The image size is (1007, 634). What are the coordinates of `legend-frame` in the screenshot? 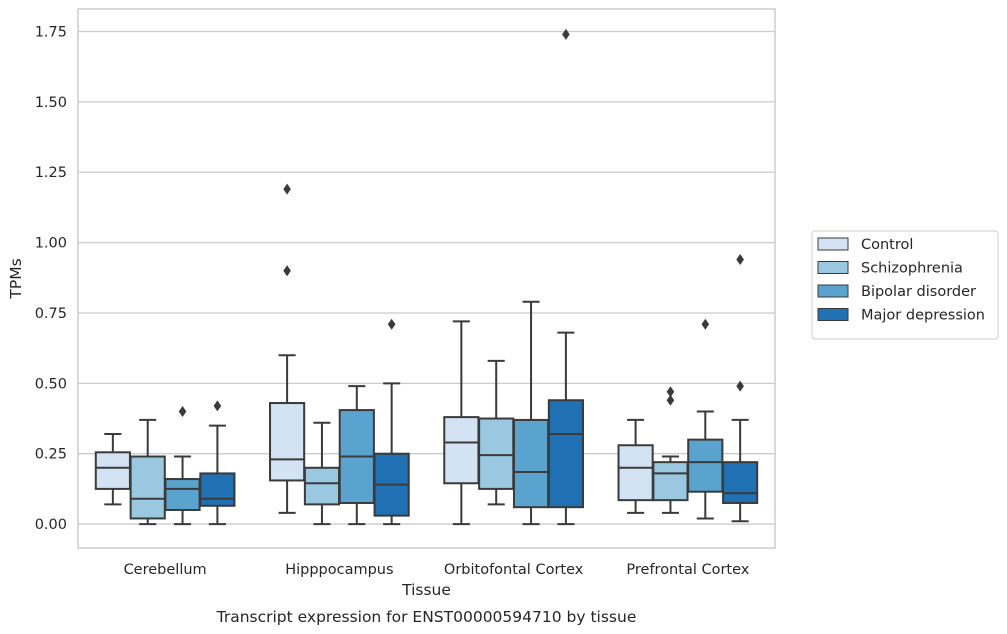 It's located at (905, 285).